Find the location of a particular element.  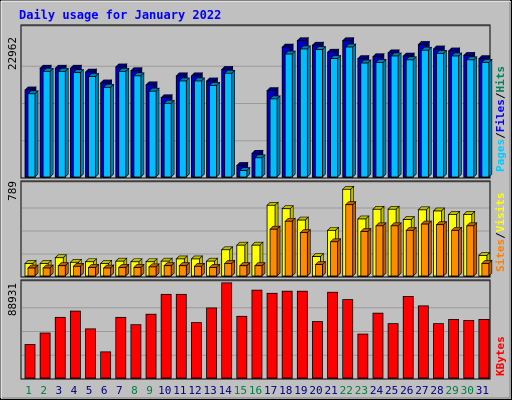

day-label: 21 is located at coordinates (331, 390).